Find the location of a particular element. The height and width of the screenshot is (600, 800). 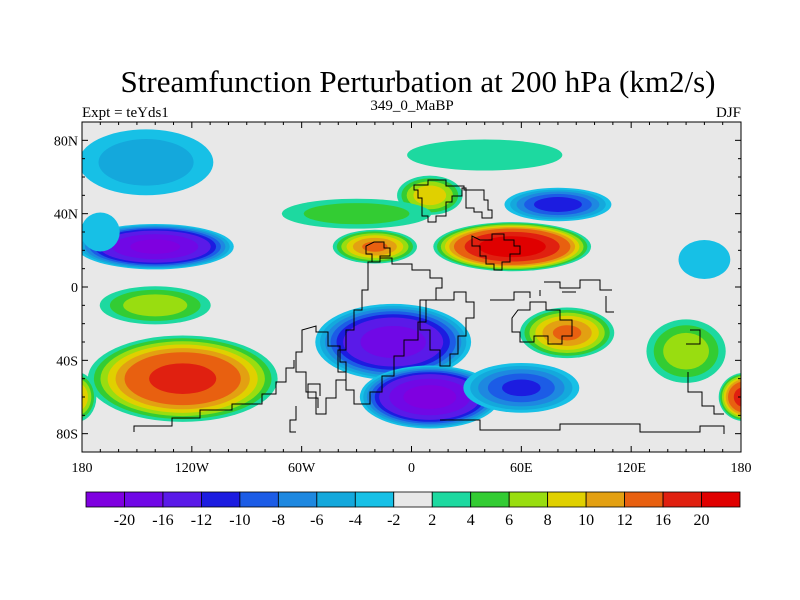

x-tick-label: 120W is located at coordinates (192, 468).